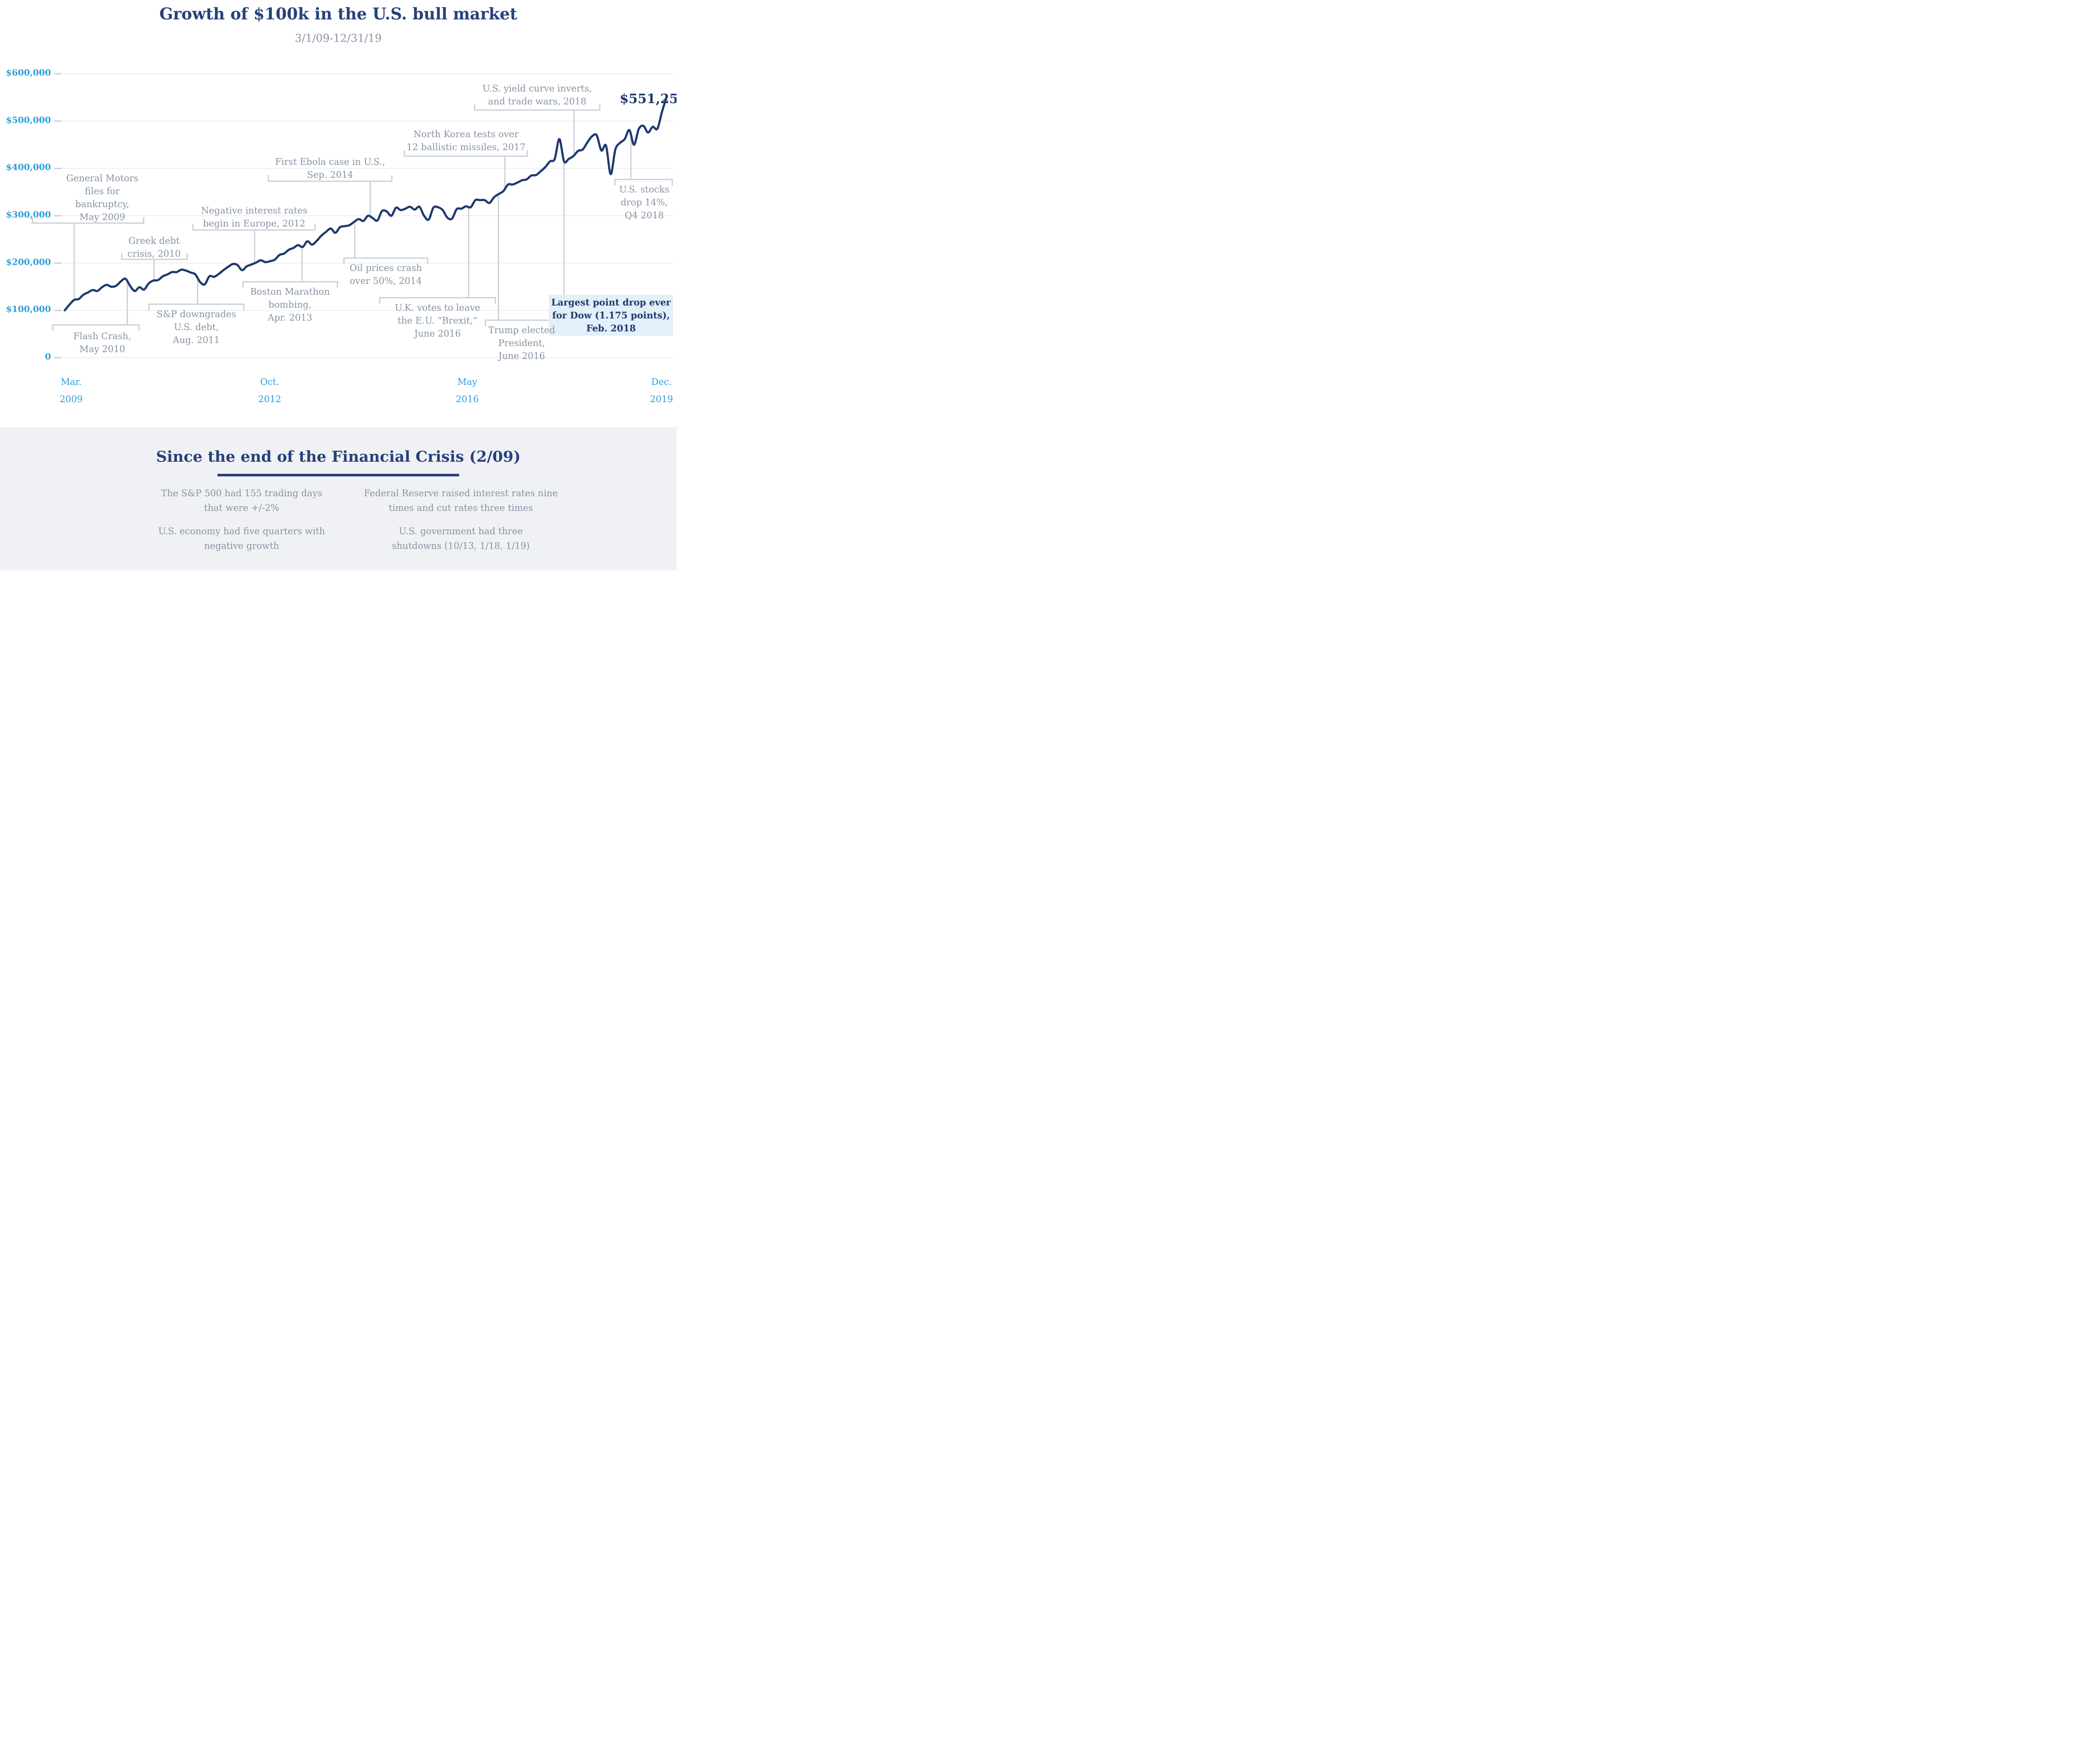 Image resolution: width=2092 pixels, height=1764 pixels. Describe the element at coordinates (254, 228) in the screenshot. I see `annotation-bracket-negative-rates` at that location.